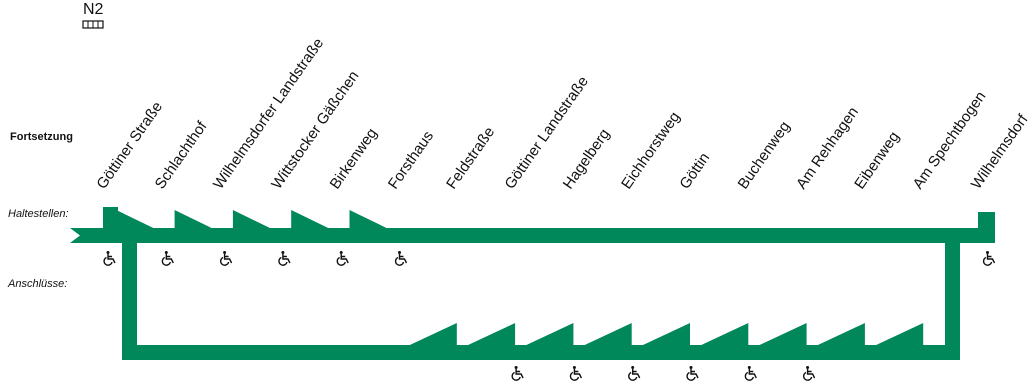 This screenshot has width=1034, height=384. Describe the element at coordinates (354, 158) in the screenshot. I see `stop-name: Birkenweg` at that location.